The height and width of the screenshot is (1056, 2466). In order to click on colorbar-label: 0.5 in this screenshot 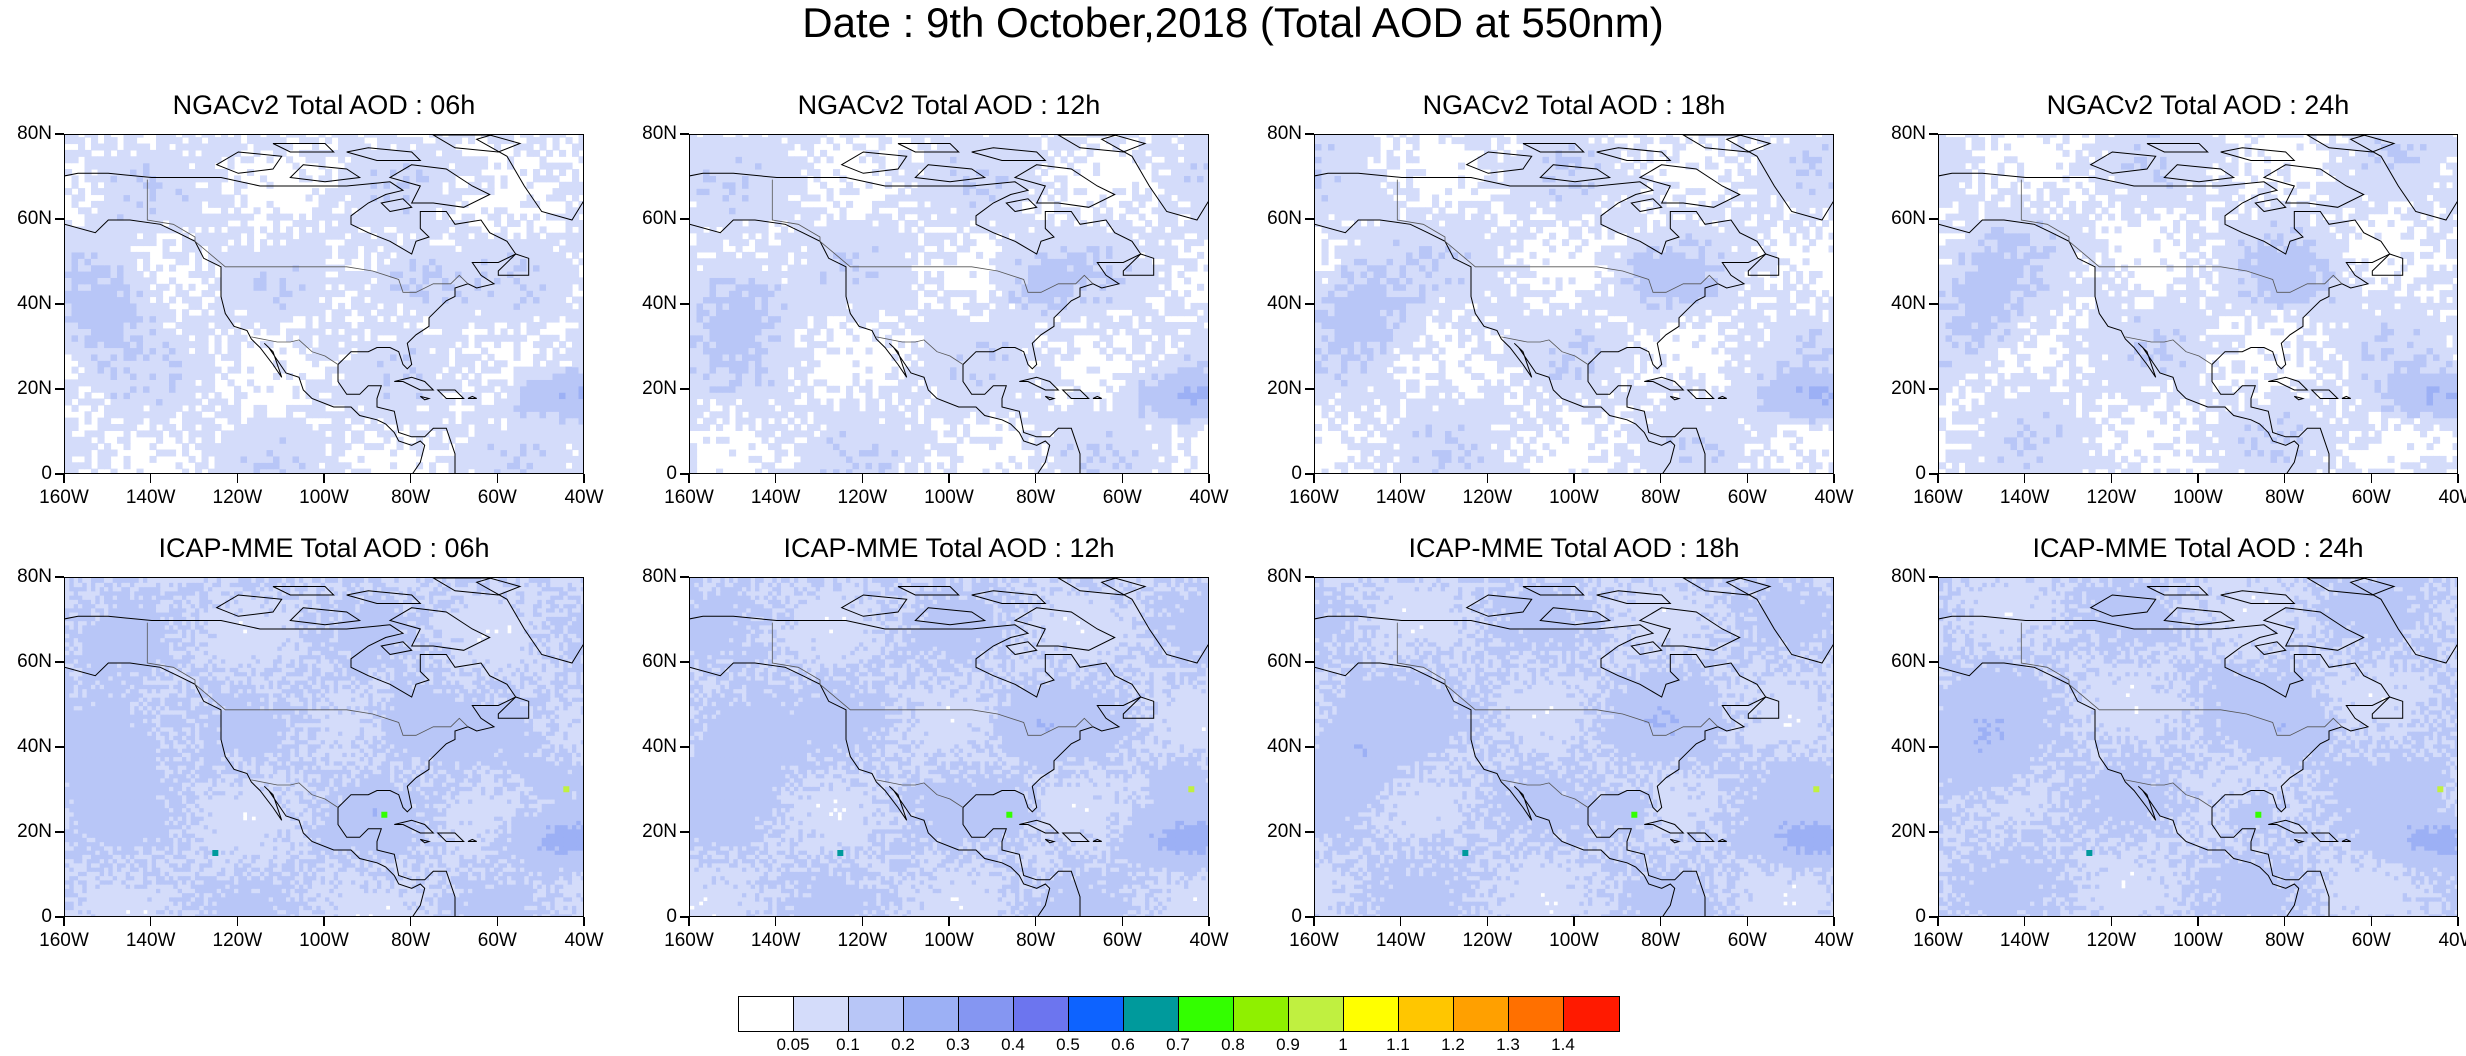, I will do `click(1068, 1045)`.